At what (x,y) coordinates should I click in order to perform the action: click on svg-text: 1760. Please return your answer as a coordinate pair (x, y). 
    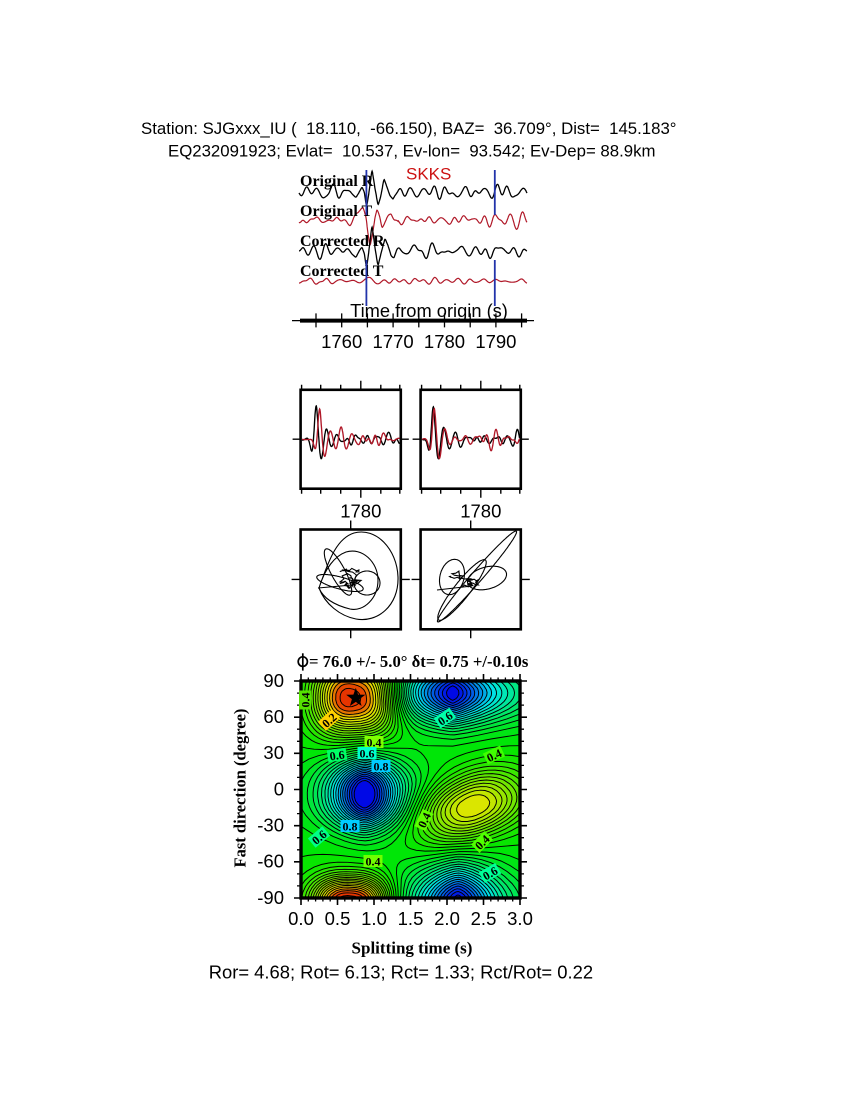
    Looking at the image, I should click on (341, 341).